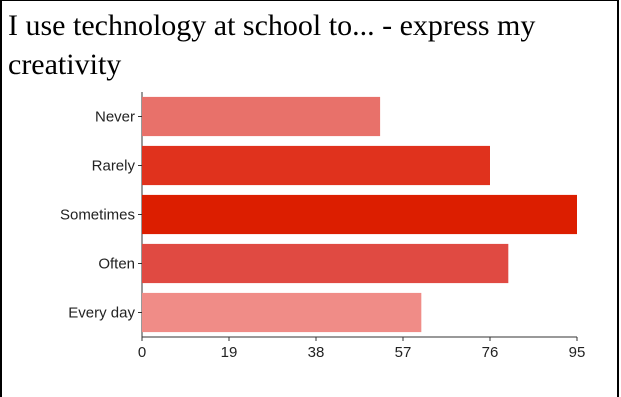 This screenshot has width=621, height=397. What do you see at coordinates (490, 352) in the screenshot?
I see `x-tick-label: 76` at bounding box center [490, 352].